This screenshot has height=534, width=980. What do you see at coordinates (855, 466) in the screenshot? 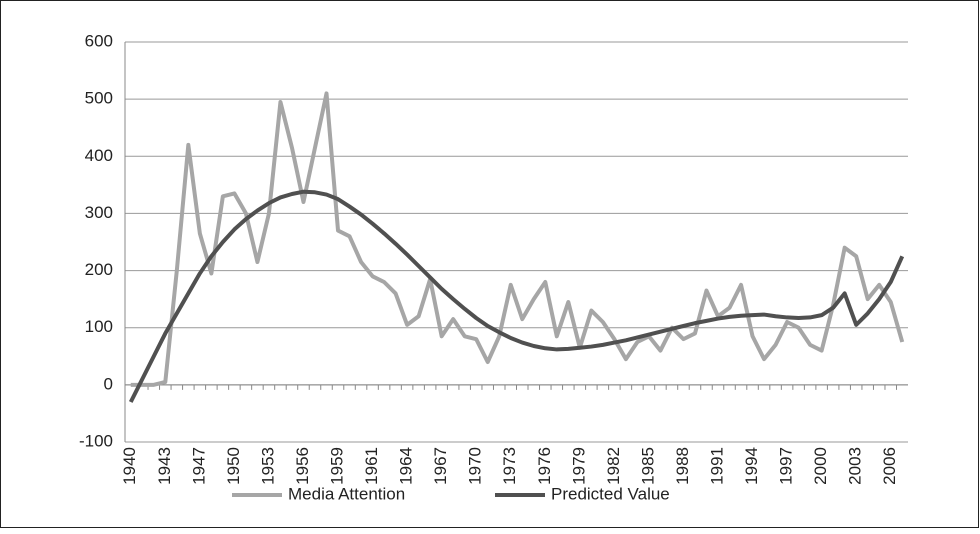
I see `x-tick-label: 2003` at bounding box center [855, 466].